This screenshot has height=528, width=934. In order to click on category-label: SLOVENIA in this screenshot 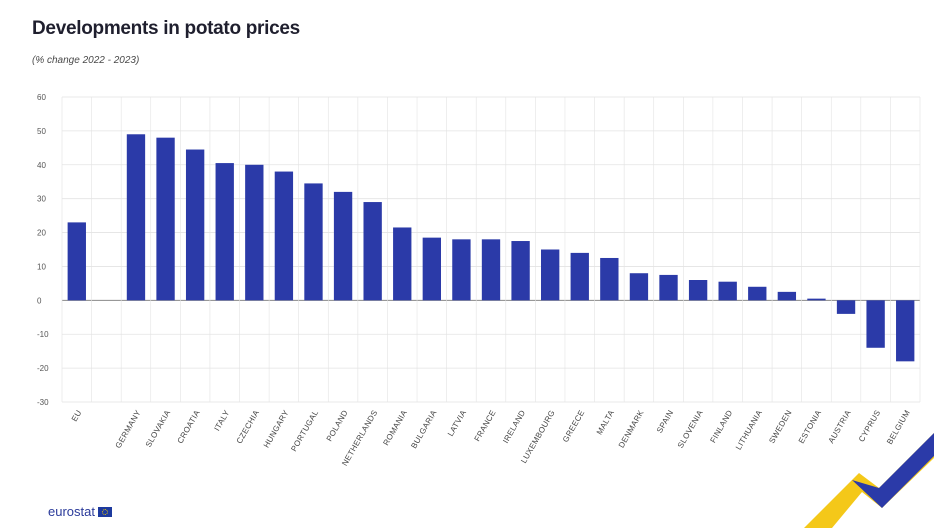, I will do `click(690, 429)`.